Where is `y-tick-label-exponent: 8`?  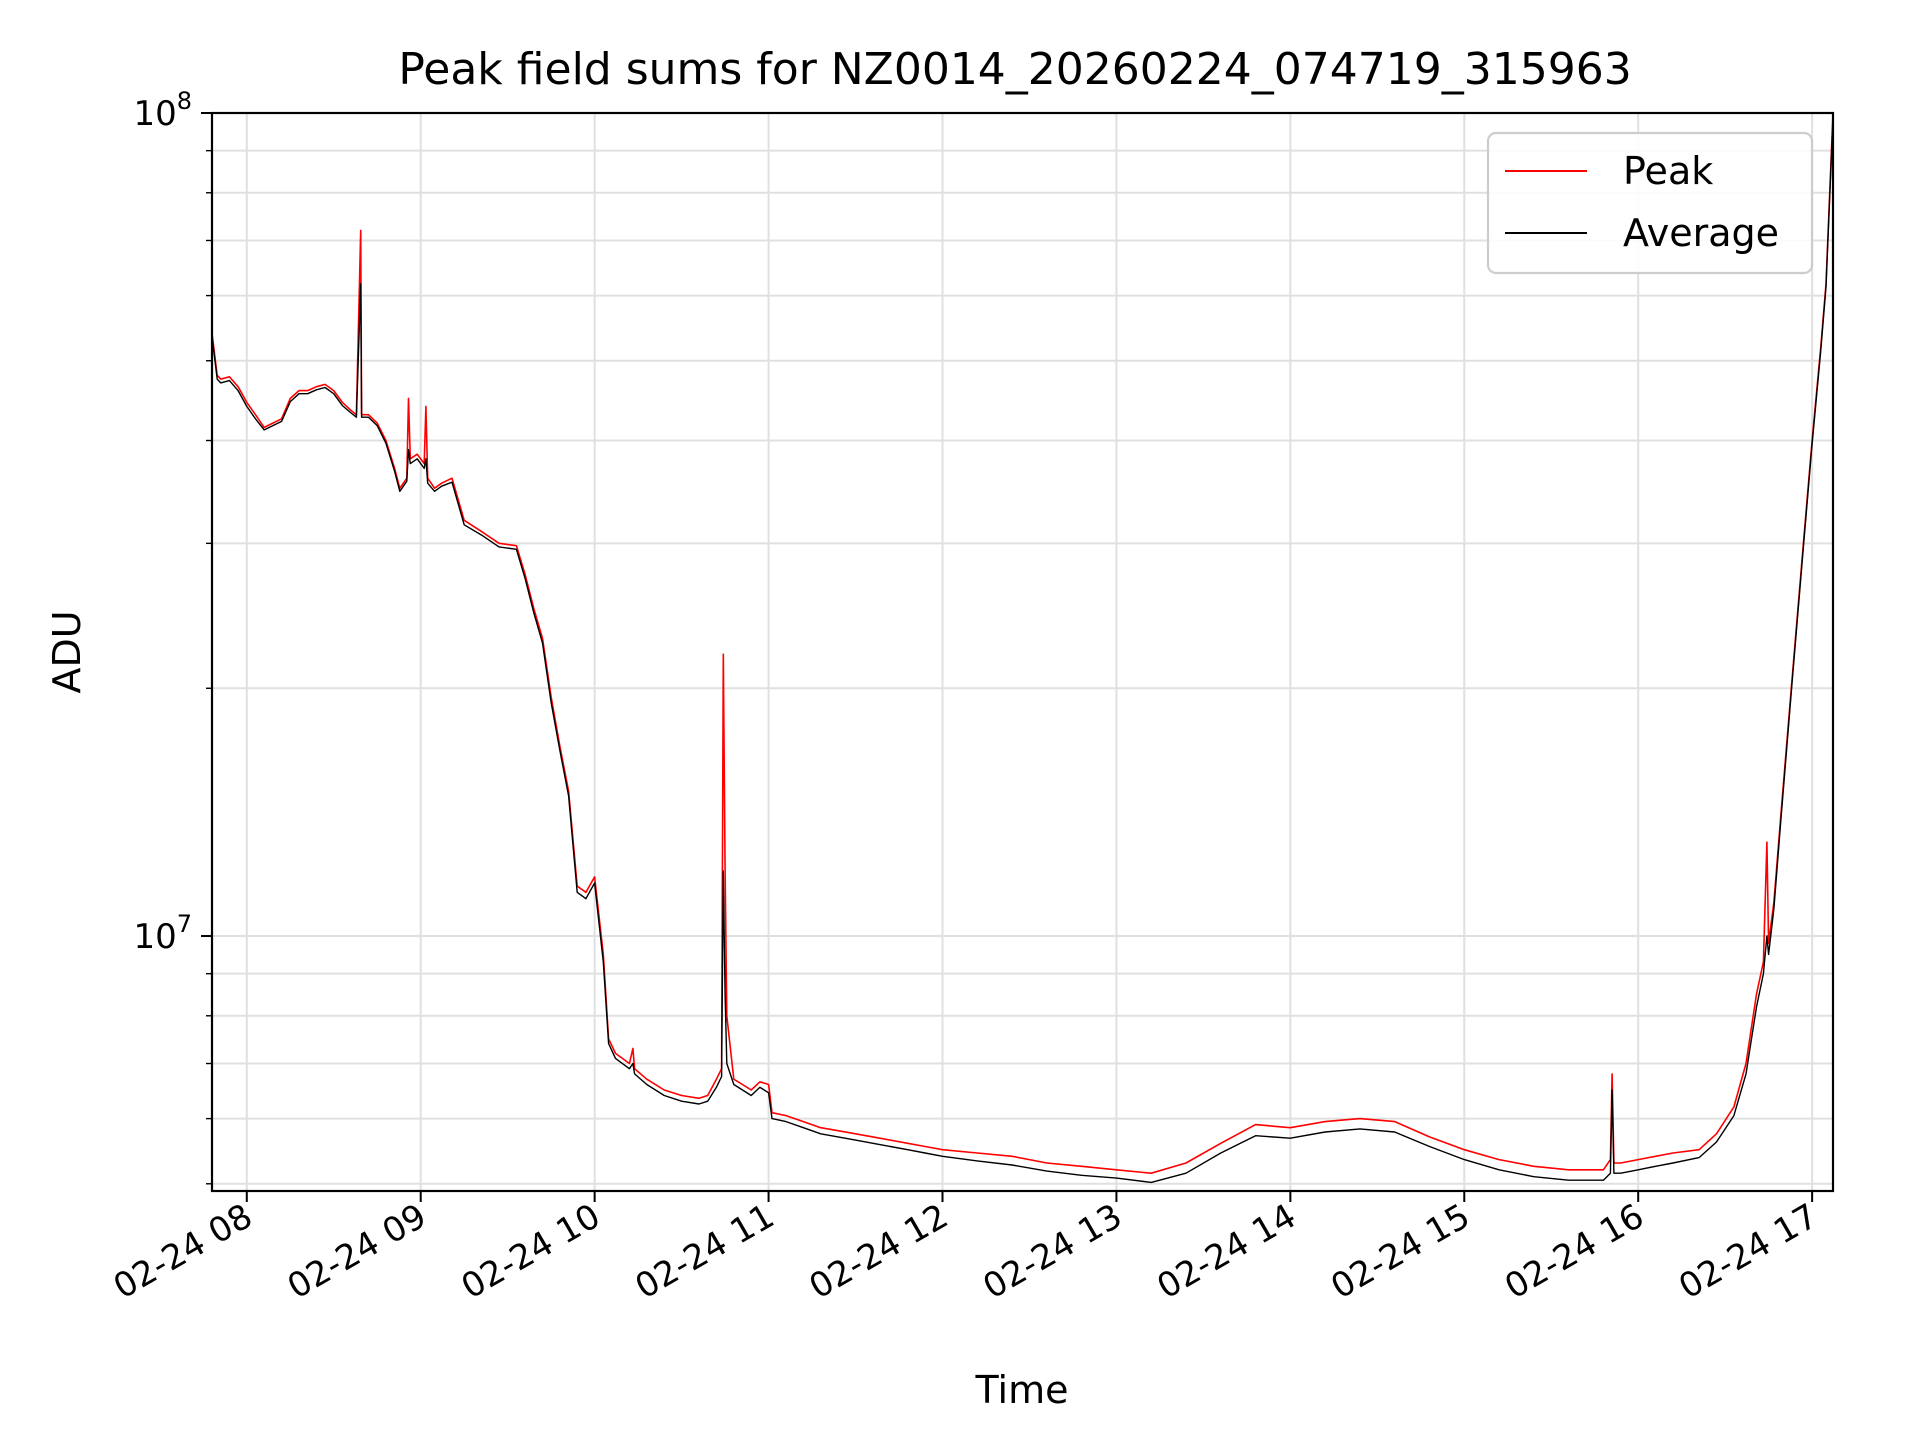
y-tick-label-exponent: 8 is located at coordinates (184, 101).